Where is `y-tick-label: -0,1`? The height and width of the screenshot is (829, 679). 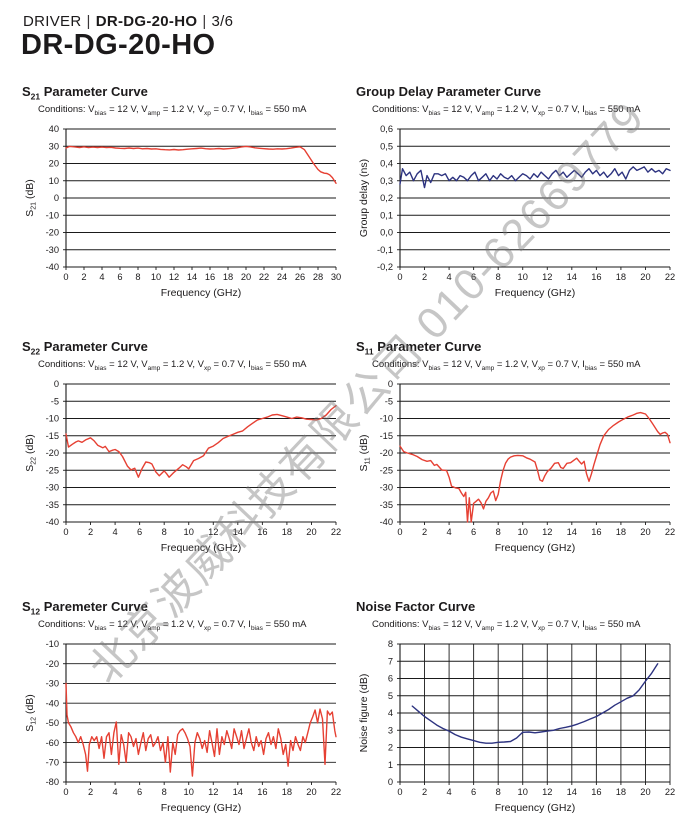
y-tick-label: -0,1 is located at coordinates (385, 250).